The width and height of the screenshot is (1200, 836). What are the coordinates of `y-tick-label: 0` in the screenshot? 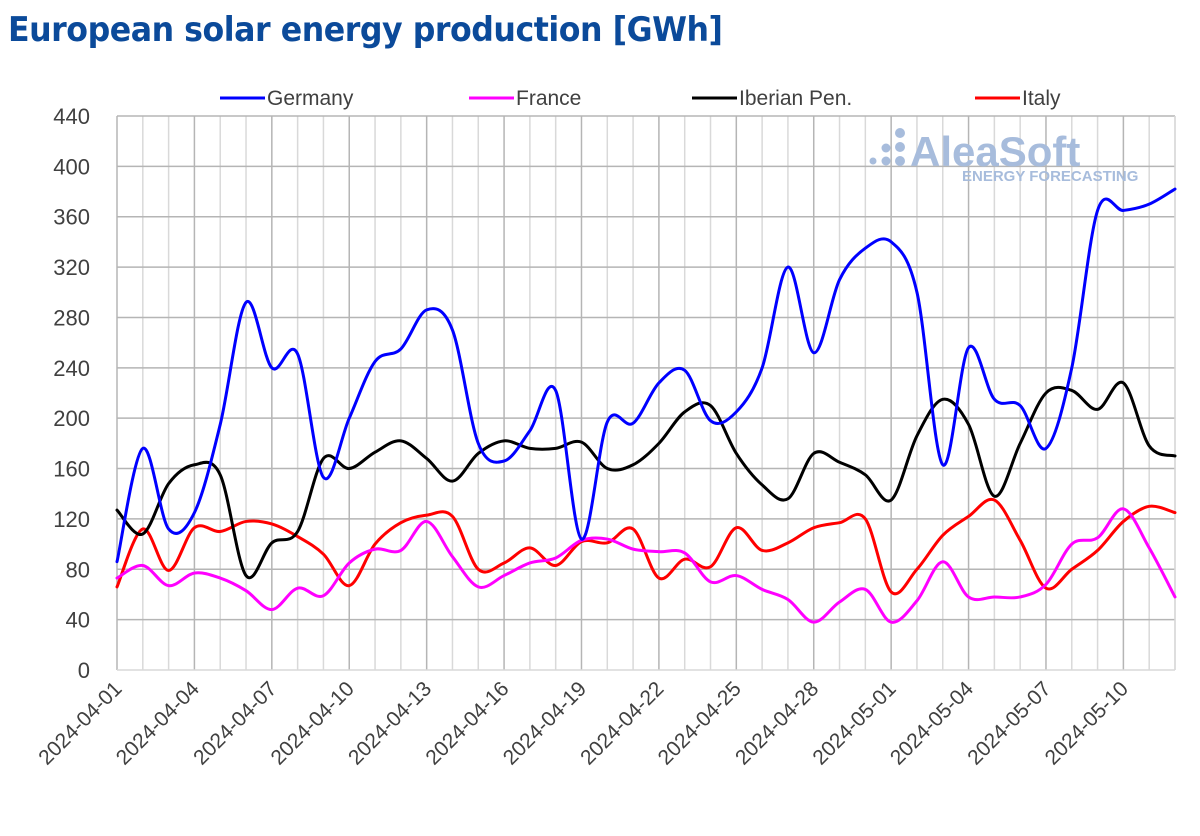 It's located at (84, 670).